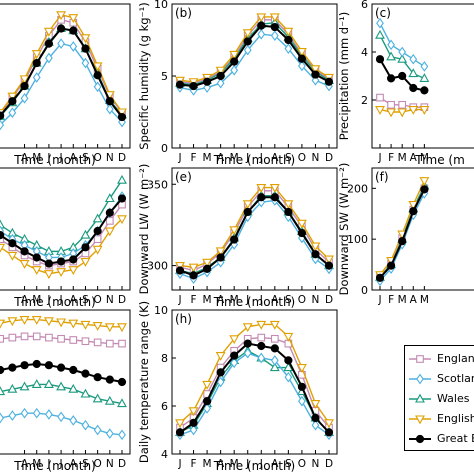 The image size is (474, 474). What do you see at coordinates (98, 464) in the screenshot?
I see `x-tick-label: O` at bounding box center [98, 464].